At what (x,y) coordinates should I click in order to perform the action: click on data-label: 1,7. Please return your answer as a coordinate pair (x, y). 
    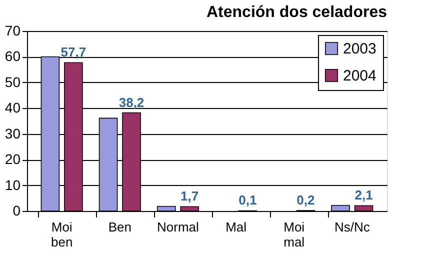
    Looking at the image, I should click on (189, 196).